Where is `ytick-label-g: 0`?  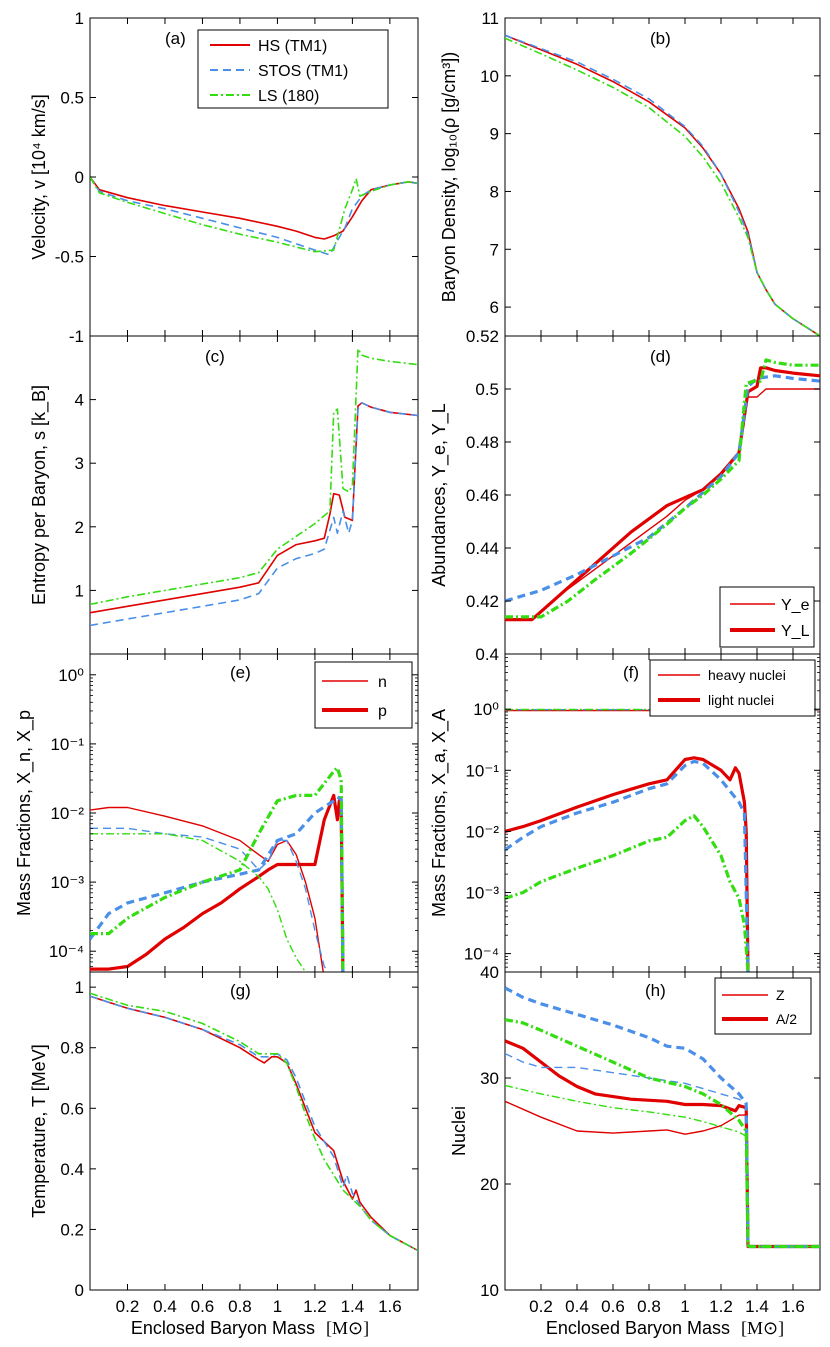 ytick-label-g: 0 is located at coordinates (79, 1290).